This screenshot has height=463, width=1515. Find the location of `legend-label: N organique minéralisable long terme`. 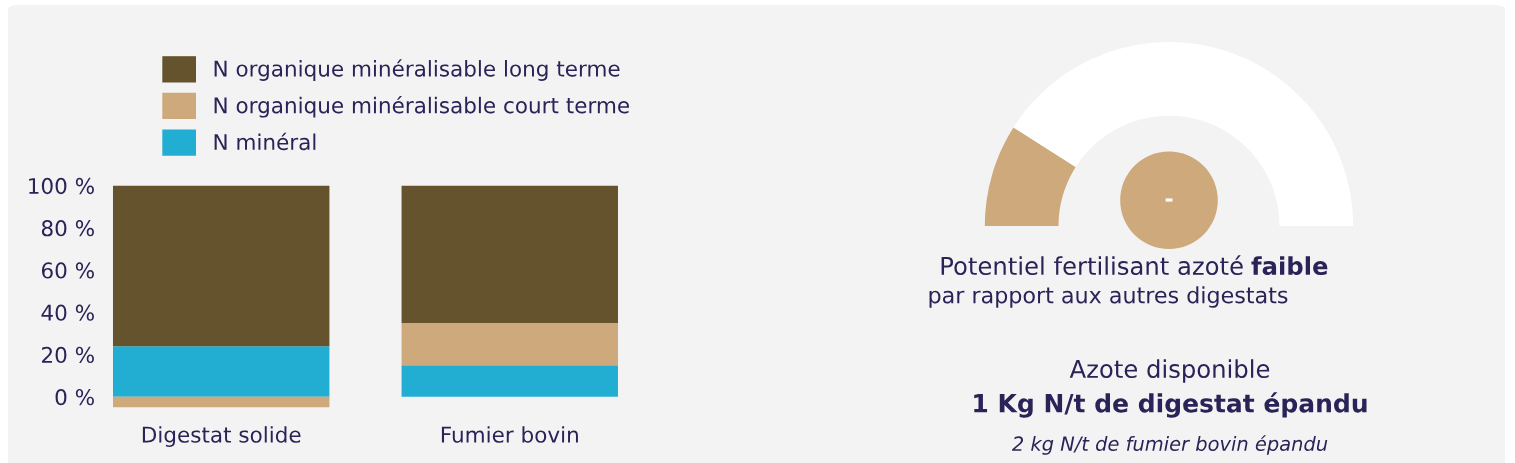

legend-label: N organique minéralisable long terme is located at coordinates (417, 70).